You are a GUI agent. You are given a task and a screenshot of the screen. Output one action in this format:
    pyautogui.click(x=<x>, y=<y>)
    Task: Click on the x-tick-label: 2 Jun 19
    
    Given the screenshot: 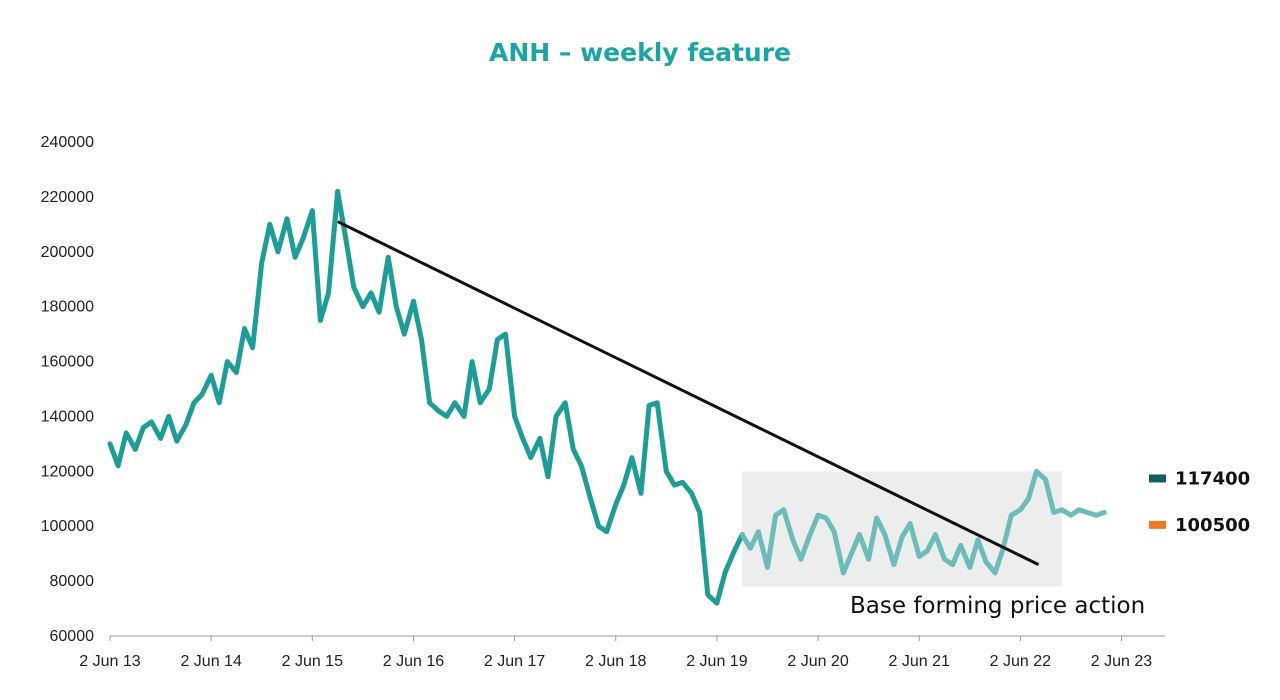 What is the action you would take?
    pyautogui.click(x=716, y=661)
    